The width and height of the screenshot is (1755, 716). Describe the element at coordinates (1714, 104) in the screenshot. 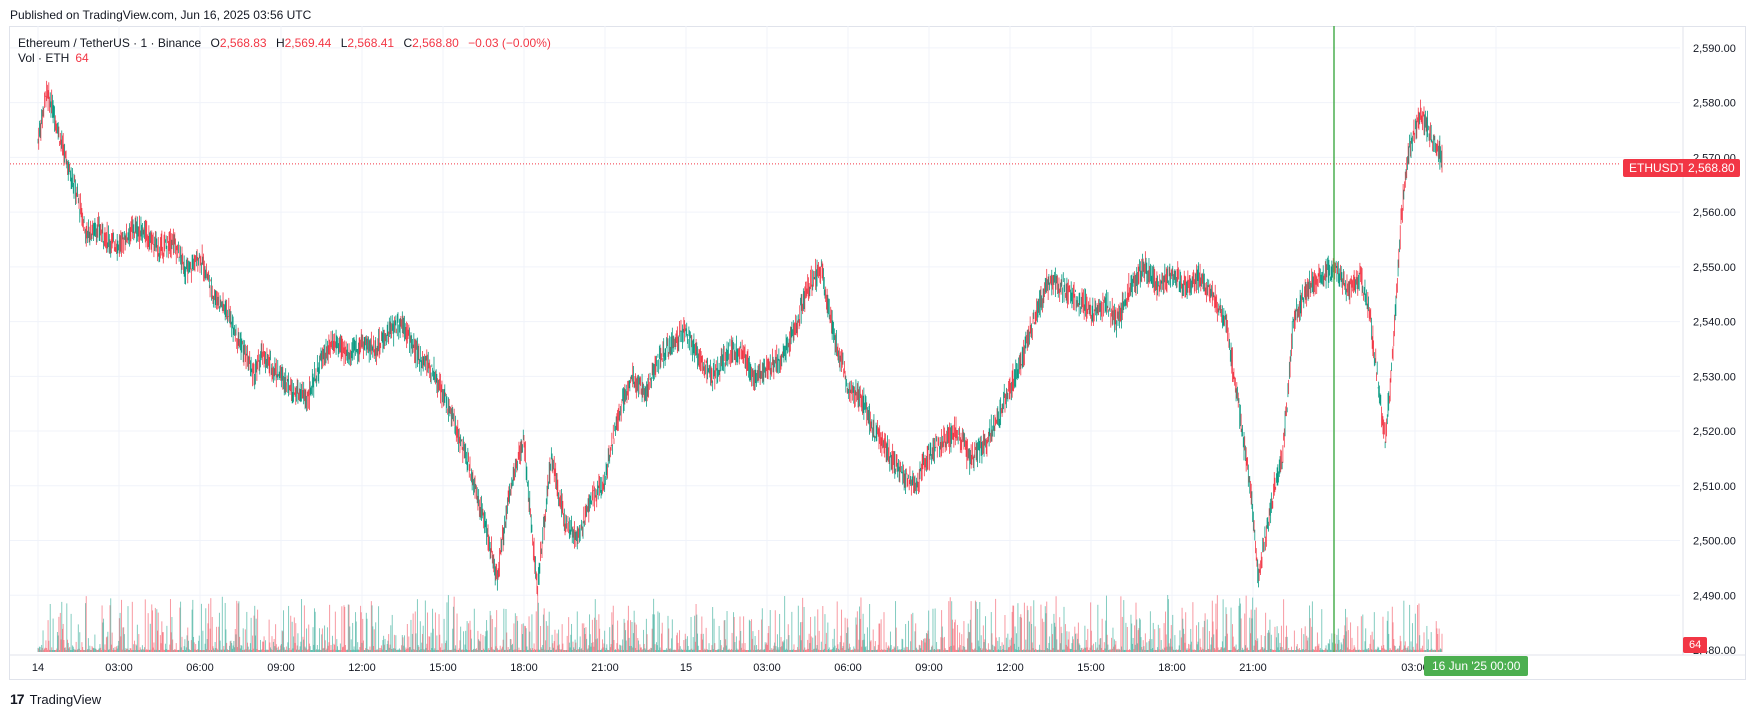

I see `y-tick-label: 2,580.00` at that location.